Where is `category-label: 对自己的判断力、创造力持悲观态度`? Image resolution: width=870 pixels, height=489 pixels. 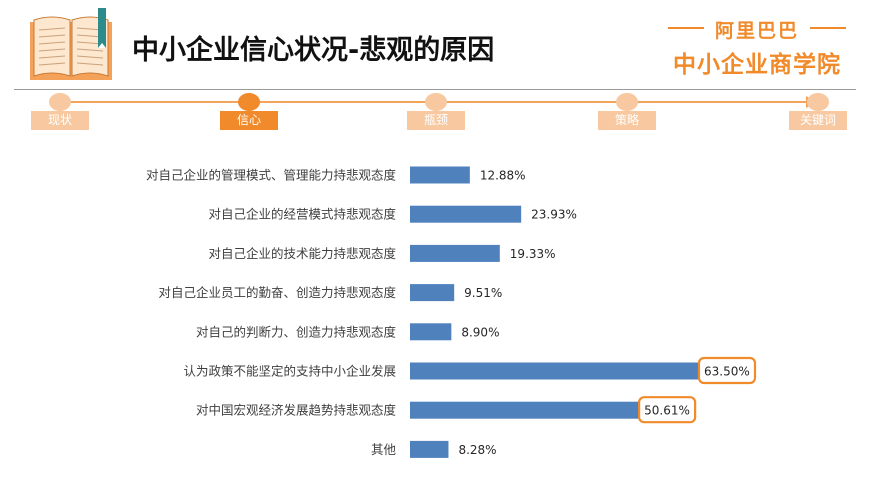 category-label: 对自己的判断力、创造力持悲观态度 is located at coordinates (296, 331).